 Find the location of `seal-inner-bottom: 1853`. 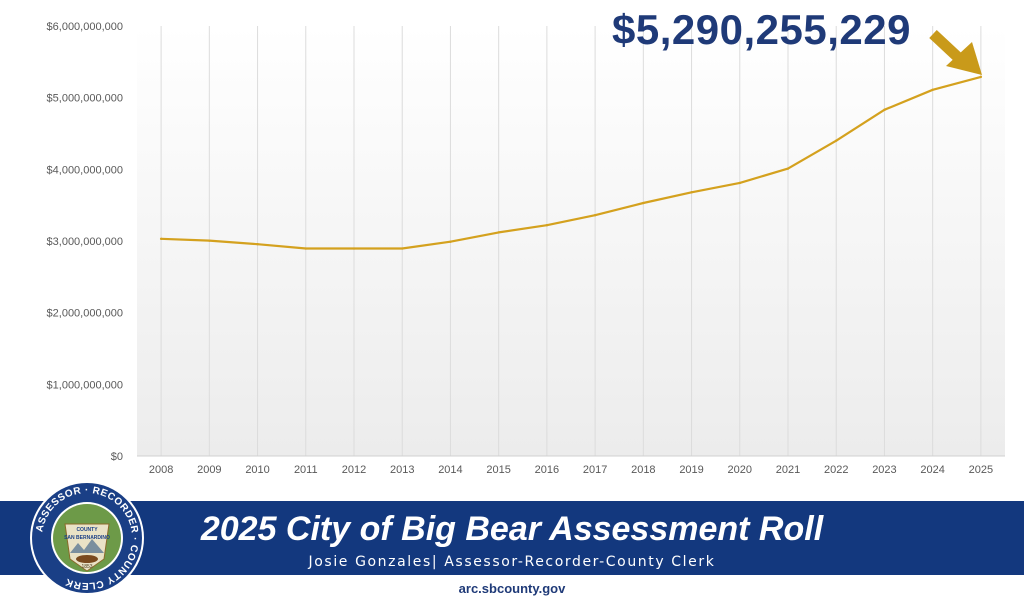

seal-inner-bottom: 1853 is located at coordinates (86, 567).